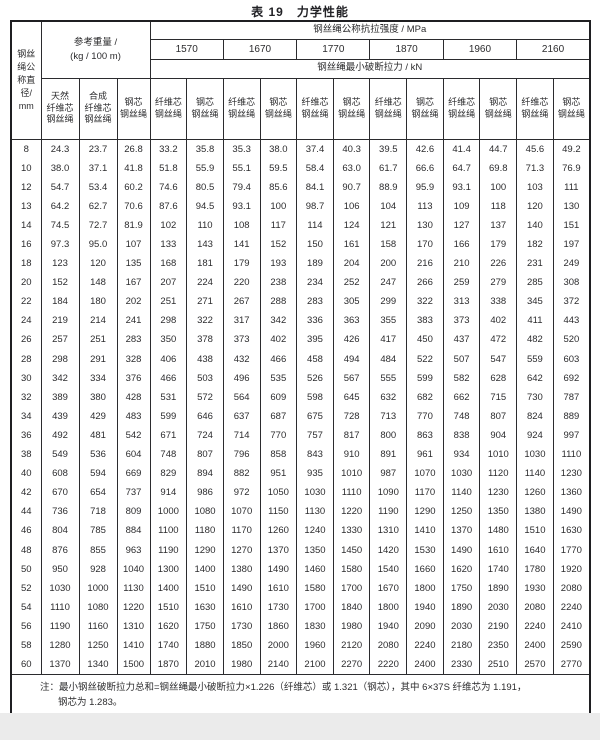  What do you see at coordinates (168, 397) in the screenshot?
I see `value-cell: 531` at bounding box center [168, 397].